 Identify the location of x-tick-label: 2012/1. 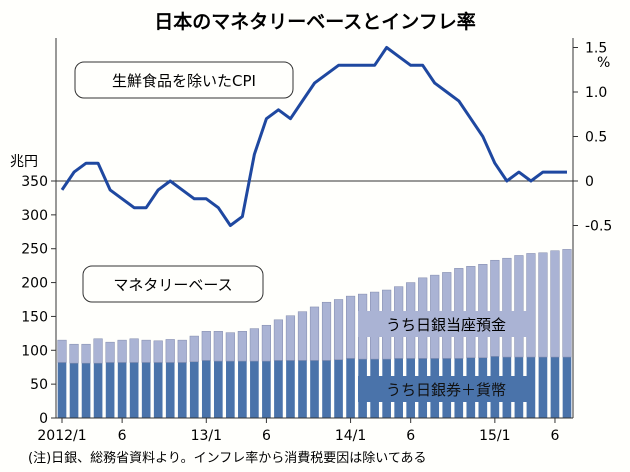
(61, 436).